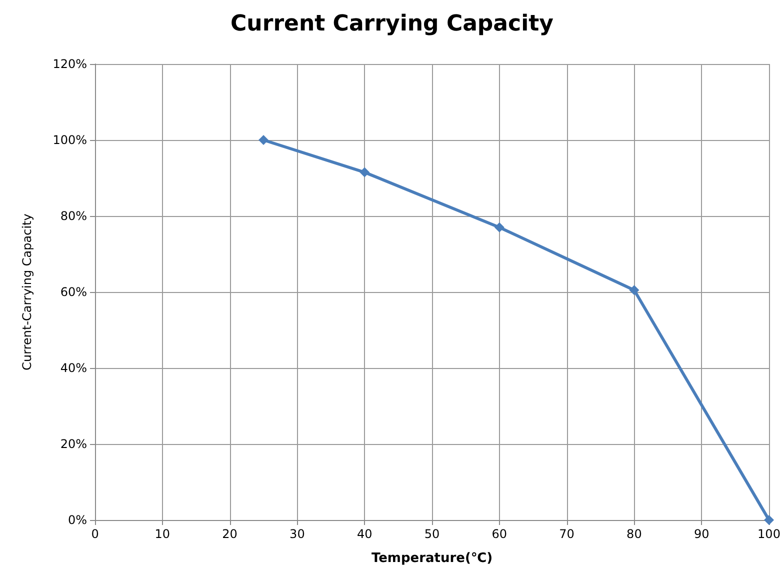  Describe the element at coordinates (702, 534) in the screenshot. I see `x-tick-label: 90` at that location.